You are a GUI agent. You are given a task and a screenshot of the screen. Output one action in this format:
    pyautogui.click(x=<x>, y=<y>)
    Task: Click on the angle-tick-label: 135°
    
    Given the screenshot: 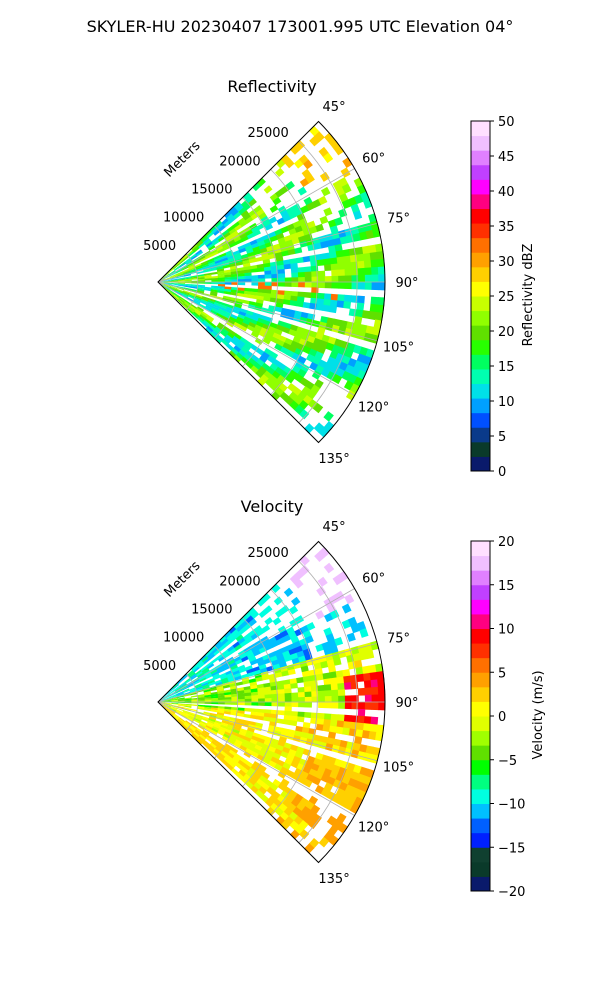 What is the action you would take?
    pyautogui.click(x=333, y=879)
    